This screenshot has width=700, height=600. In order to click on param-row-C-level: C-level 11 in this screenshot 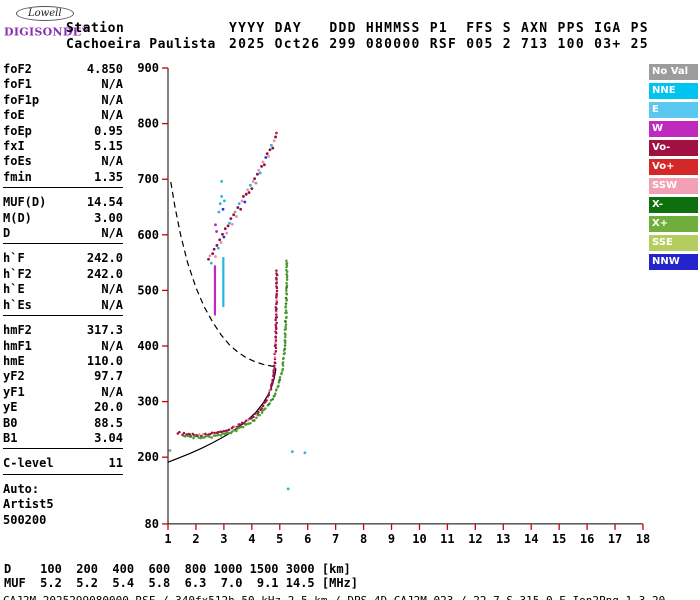, I will do `click(63, 463)`.